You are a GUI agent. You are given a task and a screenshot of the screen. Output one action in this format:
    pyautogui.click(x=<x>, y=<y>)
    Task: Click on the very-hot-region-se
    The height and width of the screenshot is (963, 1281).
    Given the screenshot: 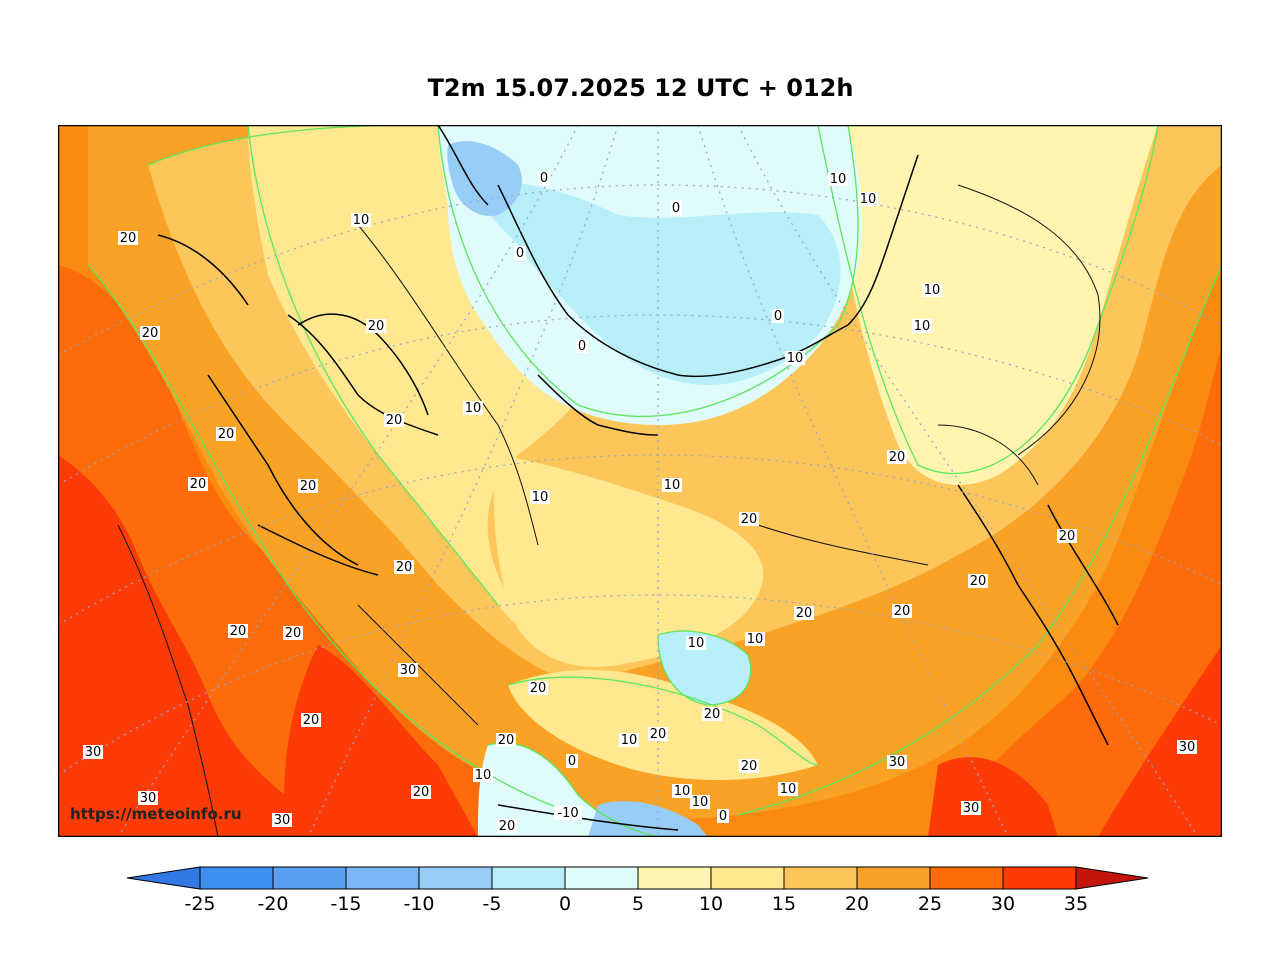 What is the action you would take?
    pyautogui.click(x=1160, y=741)
    